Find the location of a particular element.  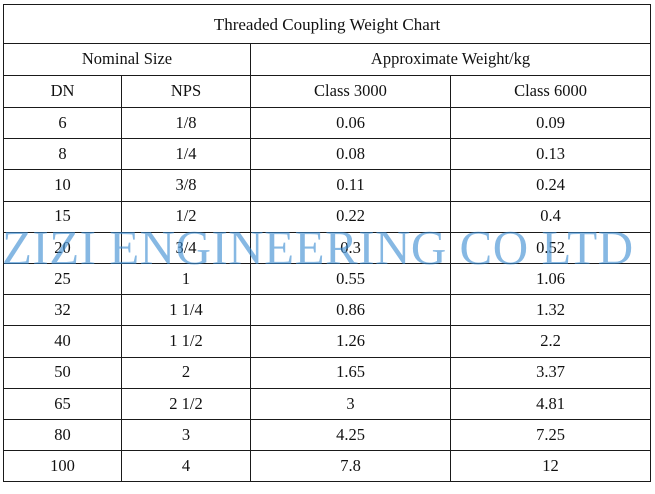

column-header-row: DN NPS Class 3000 Class 6000 is located at coordinates (327, 91).